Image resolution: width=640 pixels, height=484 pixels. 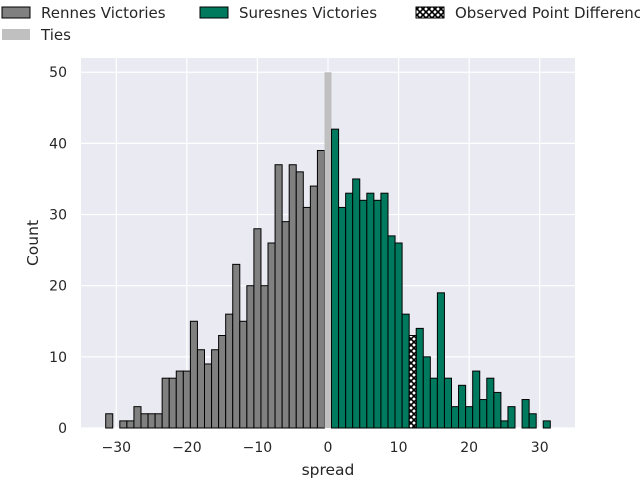 I want to click on x-tick-label: 20, so click(x=469, y=448).